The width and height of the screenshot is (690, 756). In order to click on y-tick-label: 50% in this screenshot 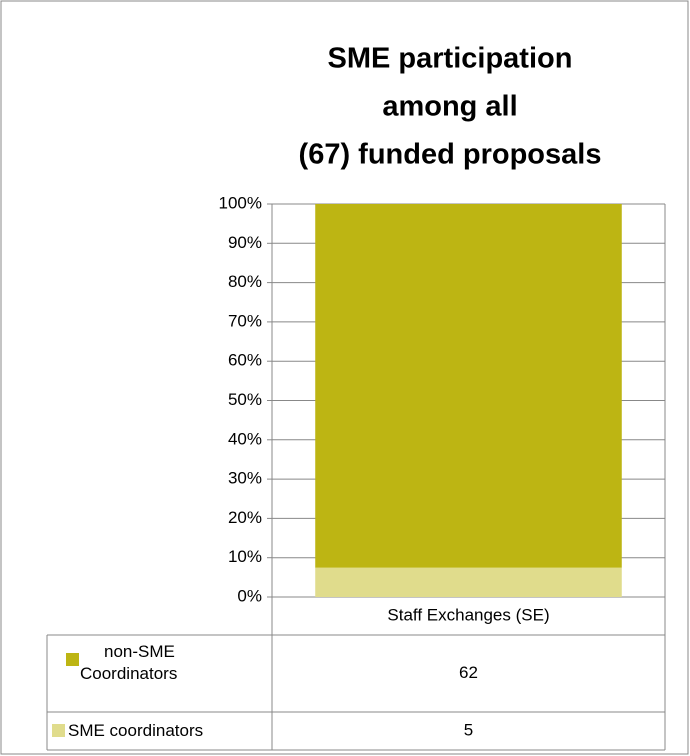, I will do `click(245, 399)`.